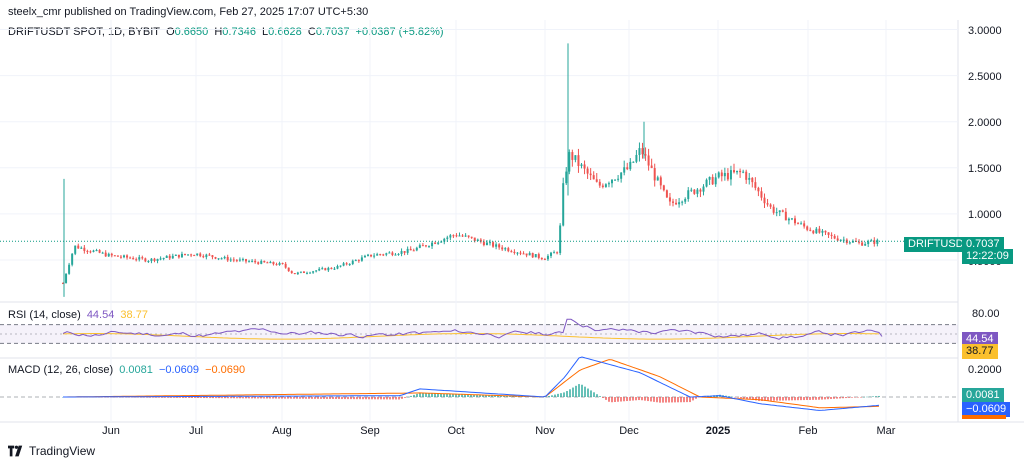 Image resolution: width=1024 pixels, height=466 pixels. Describe the element at coordinates (51, 451) in the screenshot. I see `footer-brand: TradingView` at that location.